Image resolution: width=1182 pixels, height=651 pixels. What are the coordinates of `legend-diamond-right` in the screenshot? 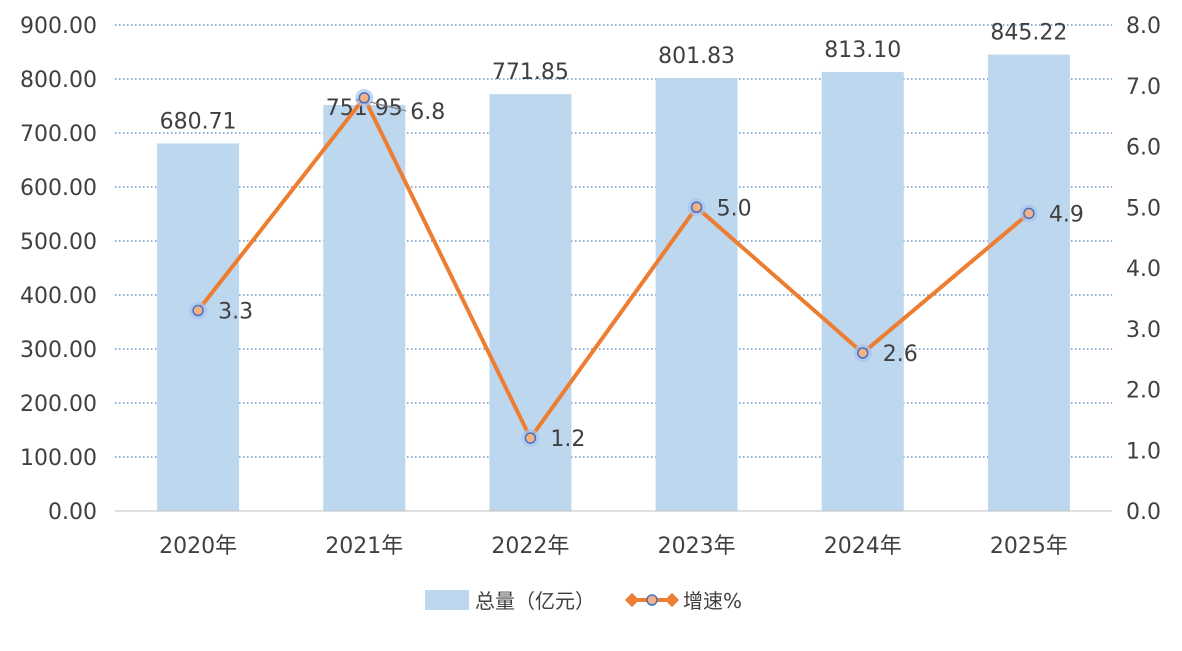 It's located at (672, 600).